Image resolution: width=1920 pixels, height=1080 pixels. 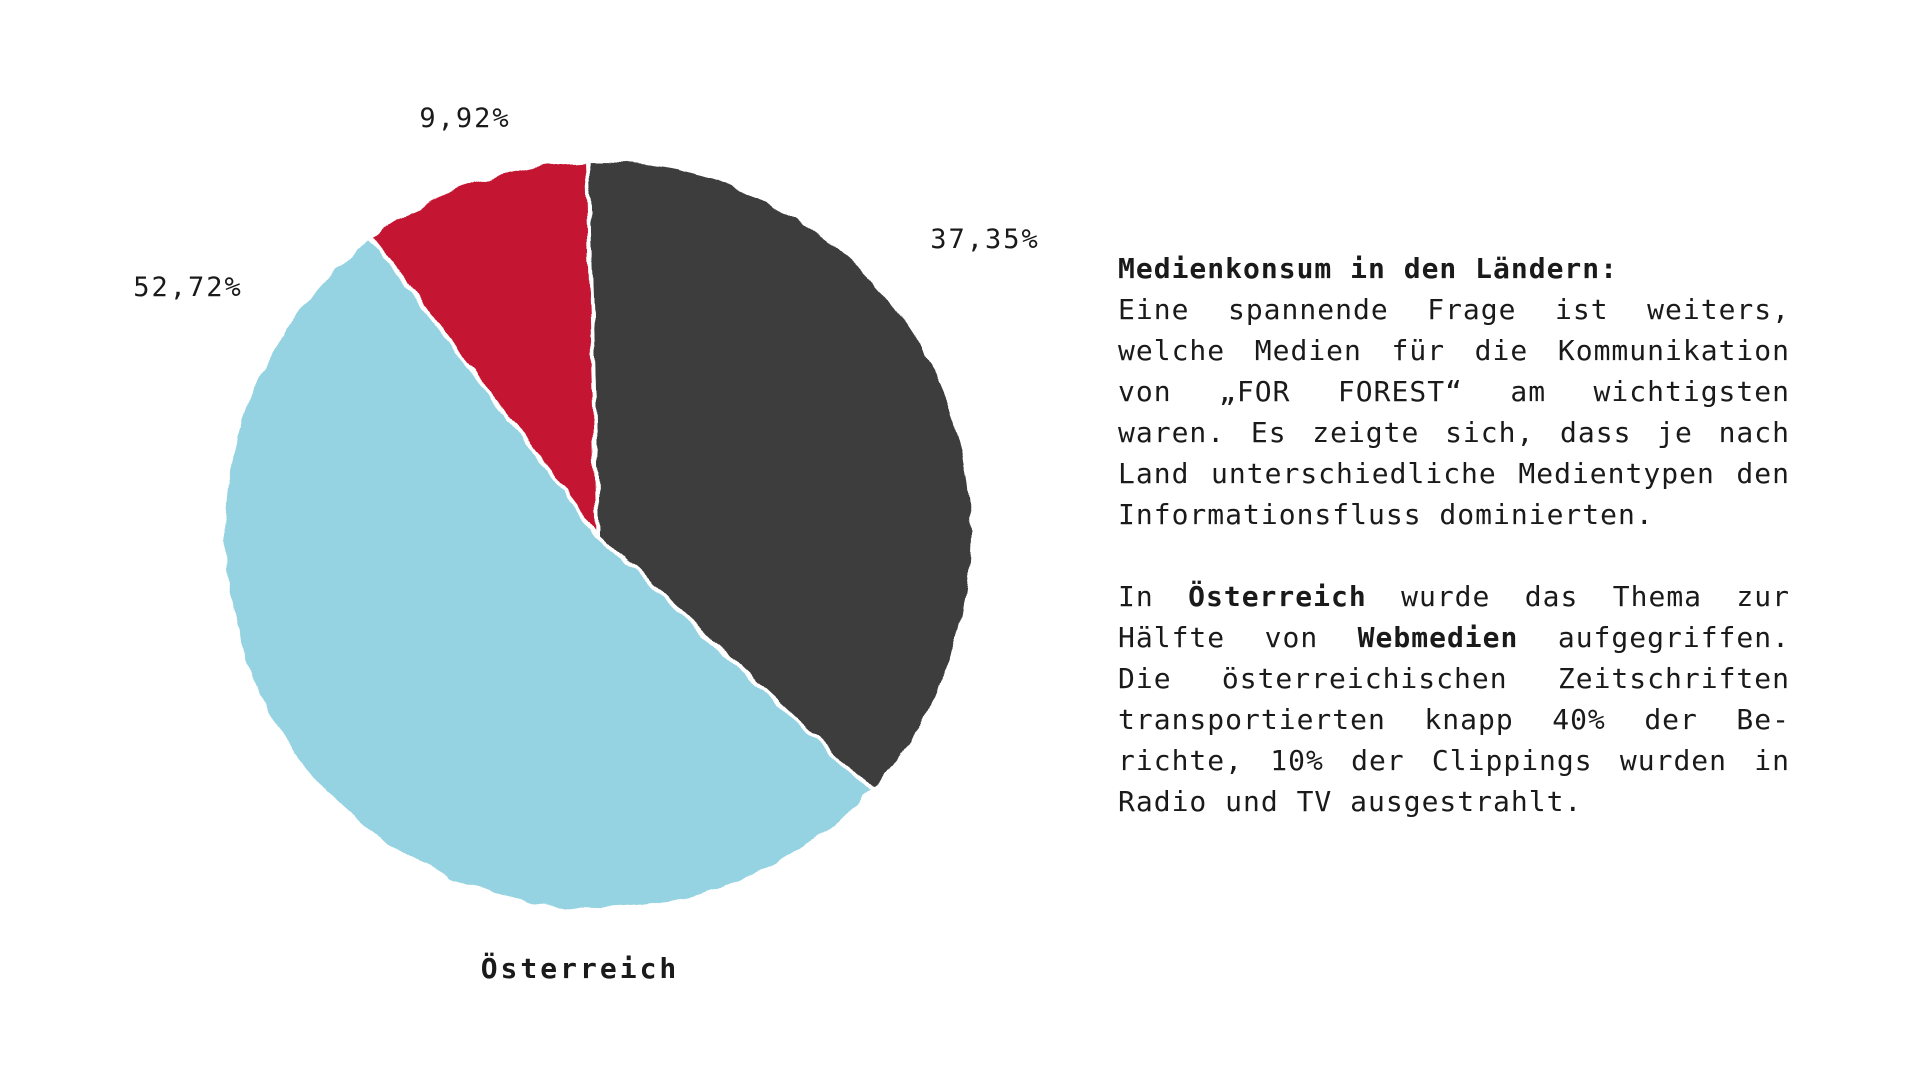 What do you see at coordinates (188, 287) in the screenshot?
I see `slice-label: 52,72%` at bounding box center [188, 287].